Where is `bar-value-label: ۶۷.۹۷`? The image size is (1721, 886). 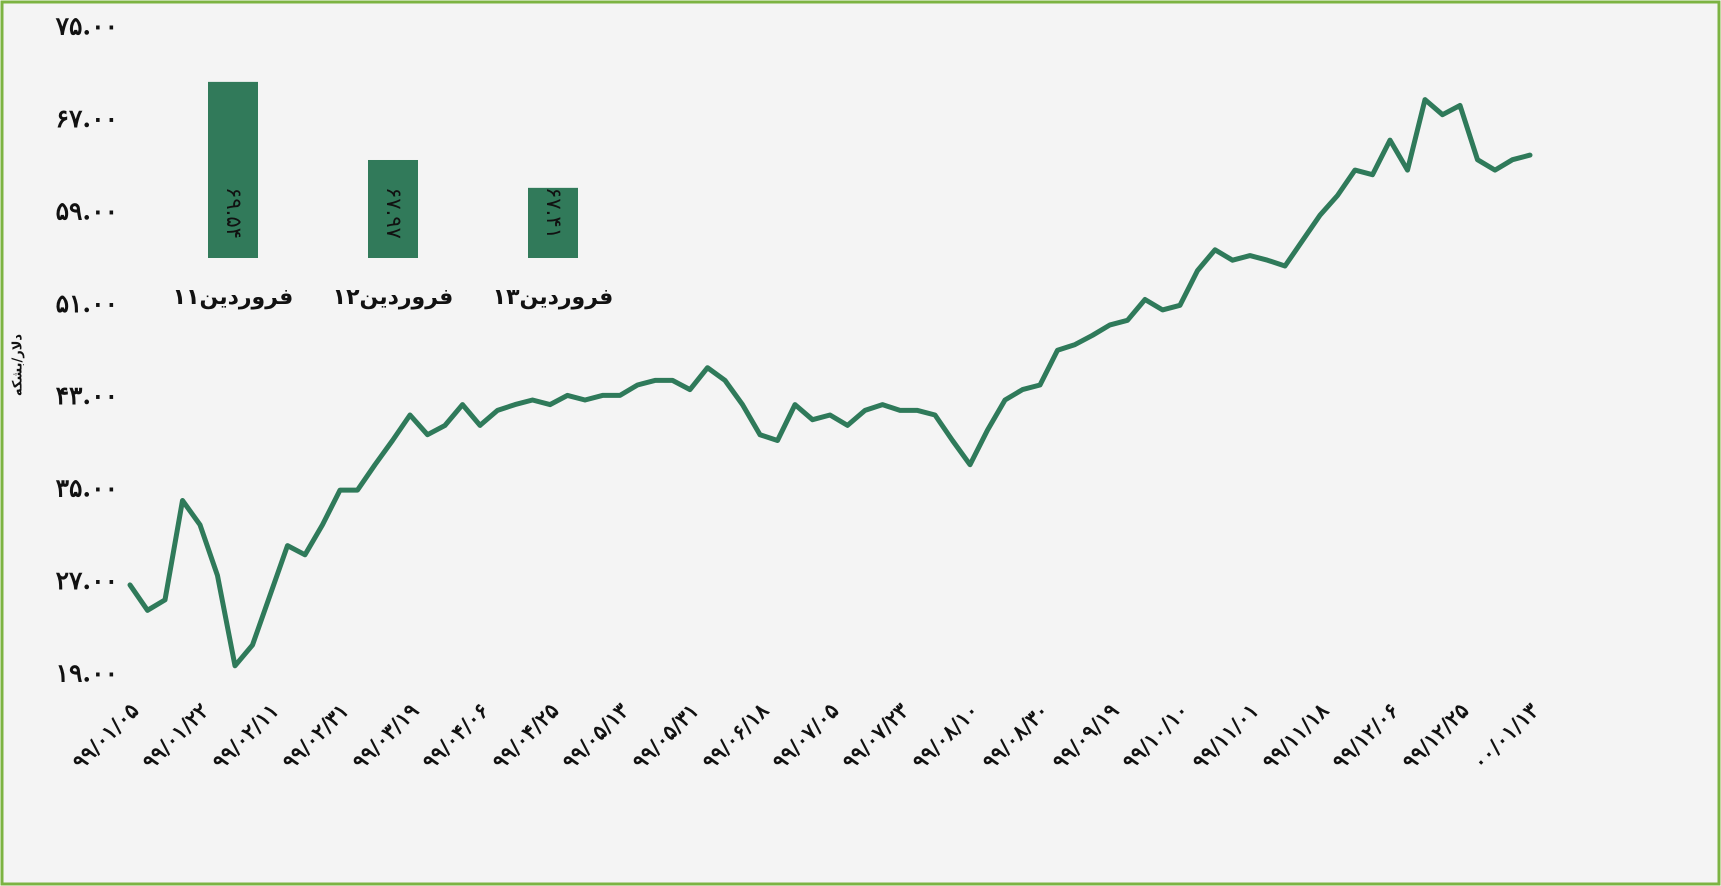
bar-value-label: ۶۷.۹۷ is located at coordinates (394, 213).